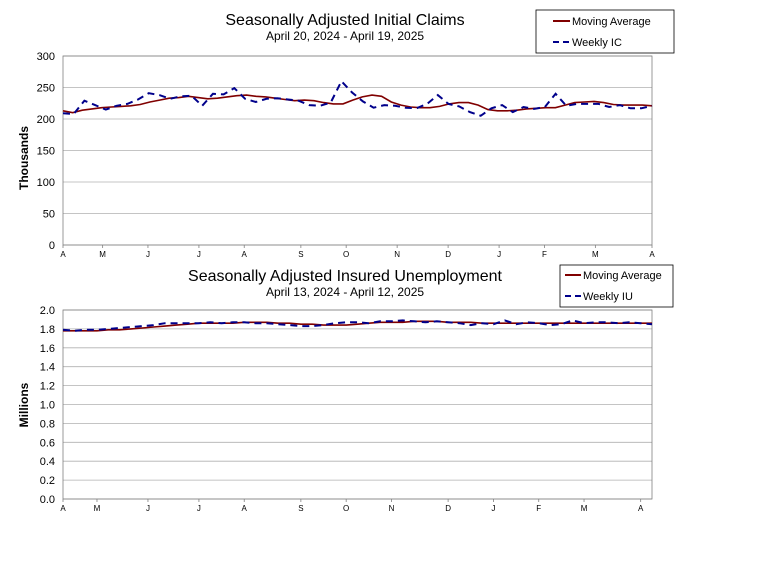  What do you see at coordinates (345, 292) in the screenshot?
I see `chart2-subtitle: April 13, 2024 - April 12, 2025` at bounding box center [345, 292].